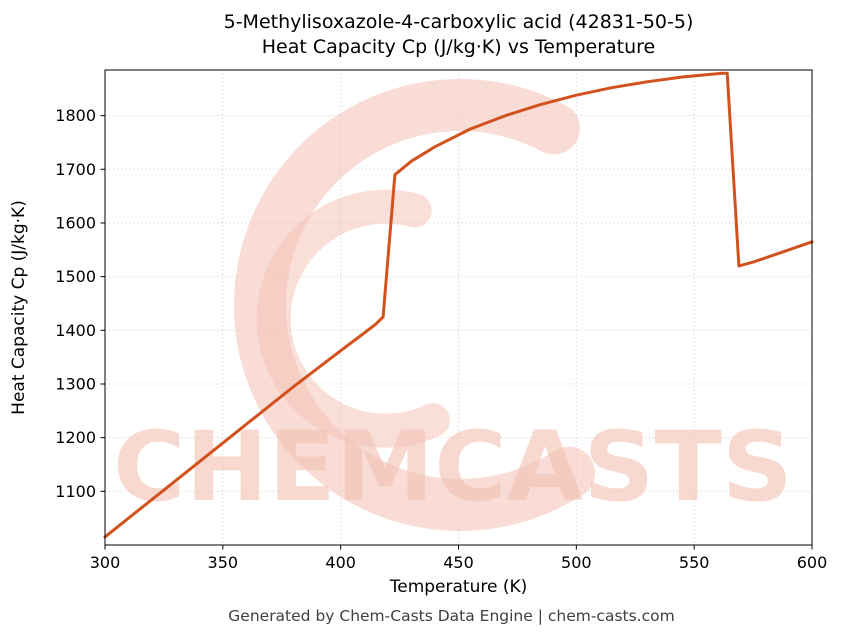 The width and height of the screenshot is (843, 644). I want to click on chart-title-line2: Heat Capacity Cp (J/kg·K) vs Temperature, so click(458, 47).